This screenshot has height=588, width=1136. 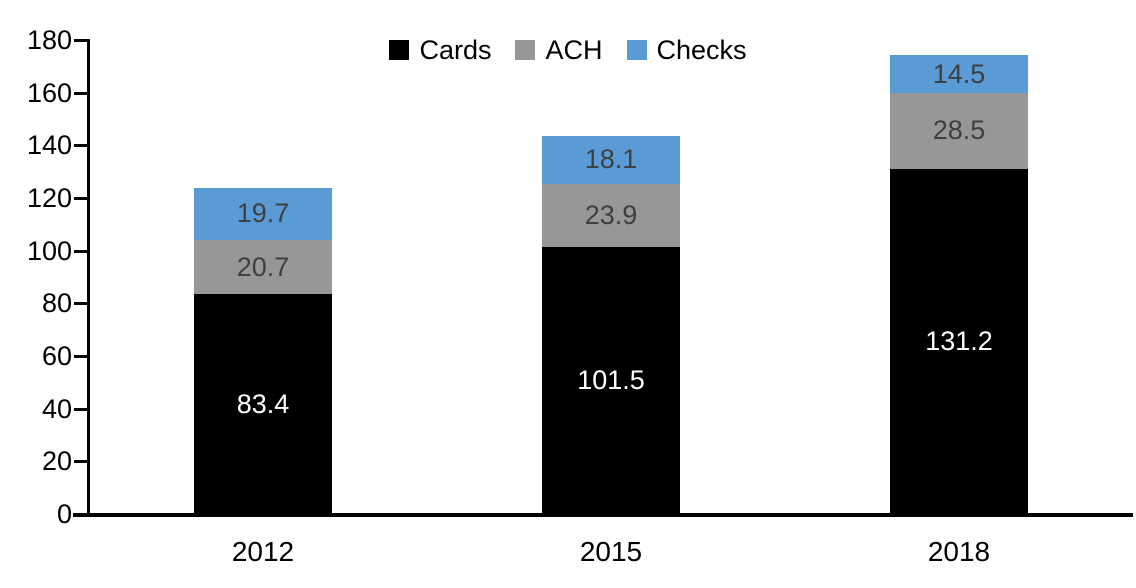 I want to click on bar-segment-value-label: 101.5, so click(x=611, y=379).